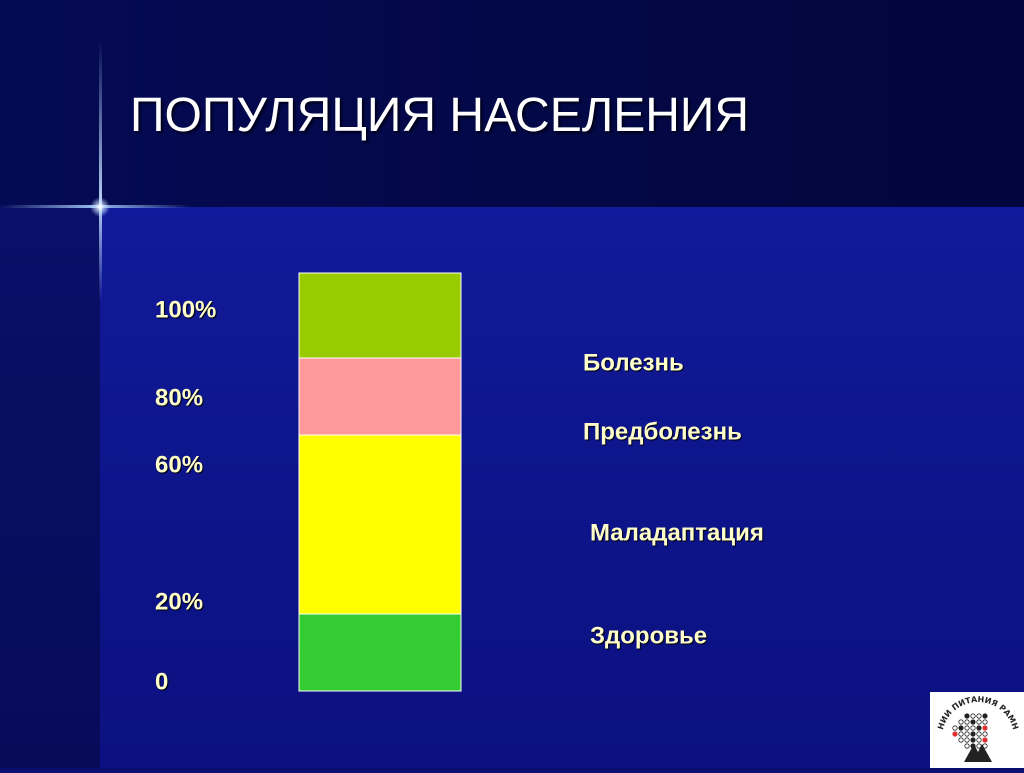 The height and width of the screenshot is (773, 1024). Describe the element at coordinates (677, 532) in the screenshot. I see `legend-label-2: Маладаптация` at that location.